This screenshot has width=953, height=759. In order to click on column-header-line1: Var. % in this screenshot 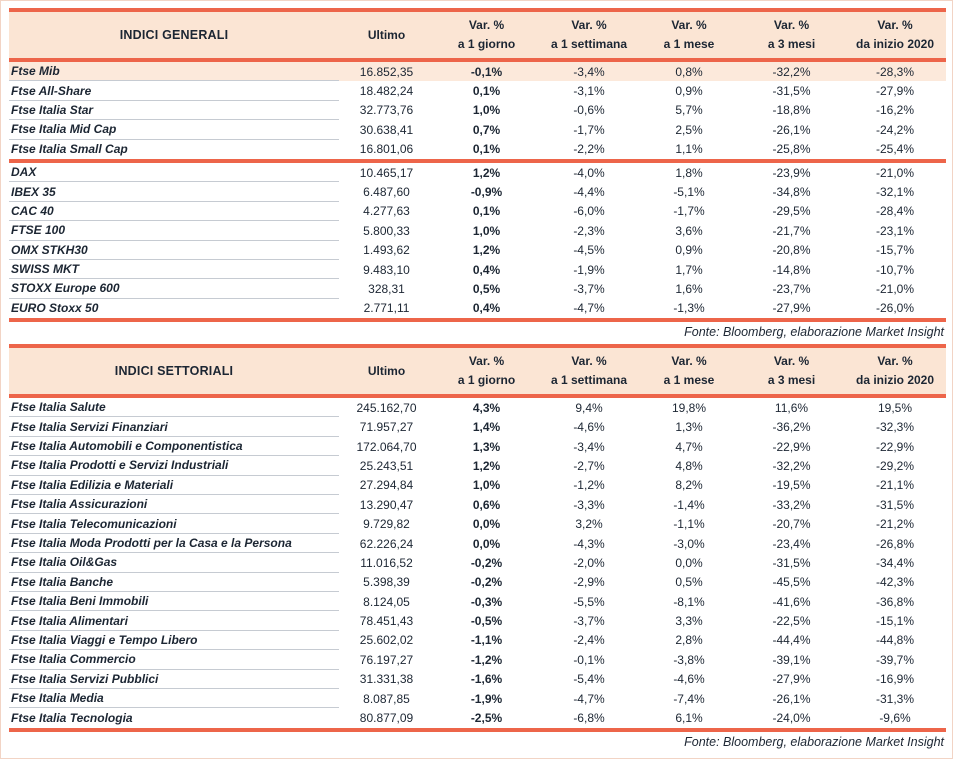, I will do `click(589, 25)`.